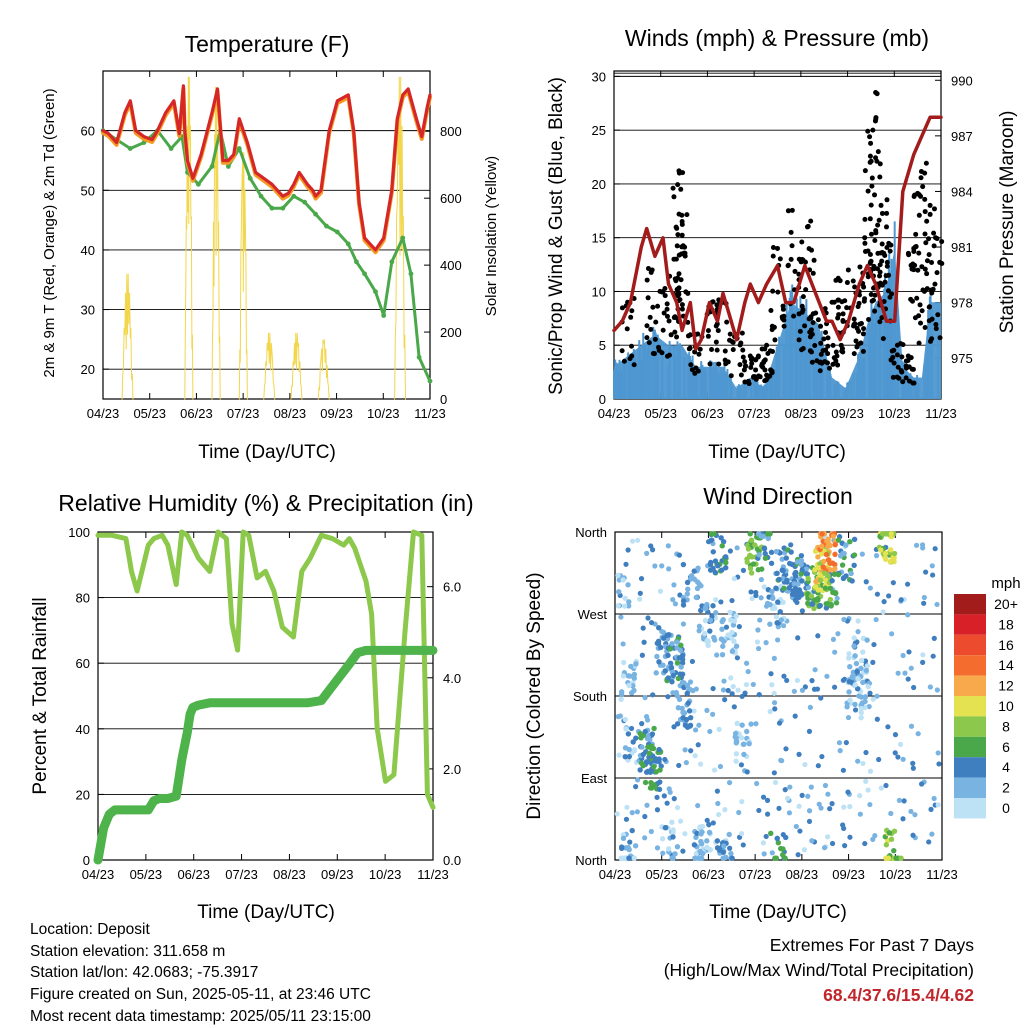 Image resolution: width=1024 pixels, height=1028 pixels. What do you see at coordinates (777, 38) in the screenshot?
I see `winds-title: Winds (mph) & Pressure (mb)` at bounding box center [777, 38].